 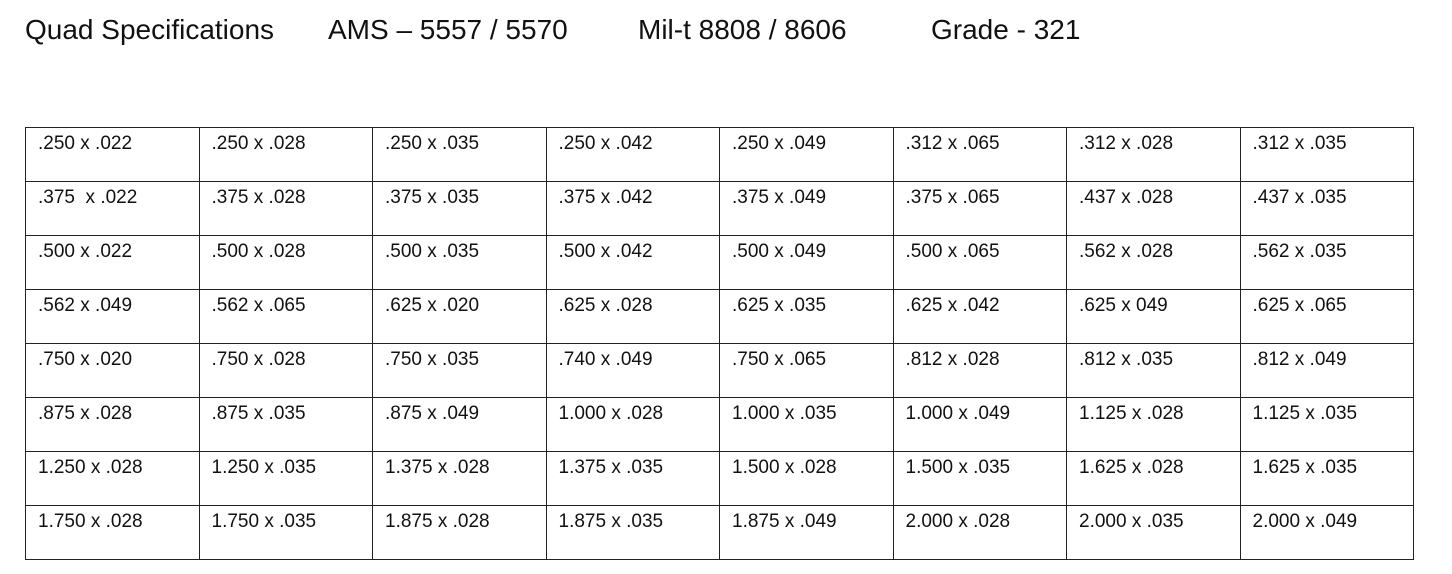 What do you see at coordinates (1153, 370) in the screenshot?
I see `table-cell: .812 x .035` at bounding box center [1153, 370].